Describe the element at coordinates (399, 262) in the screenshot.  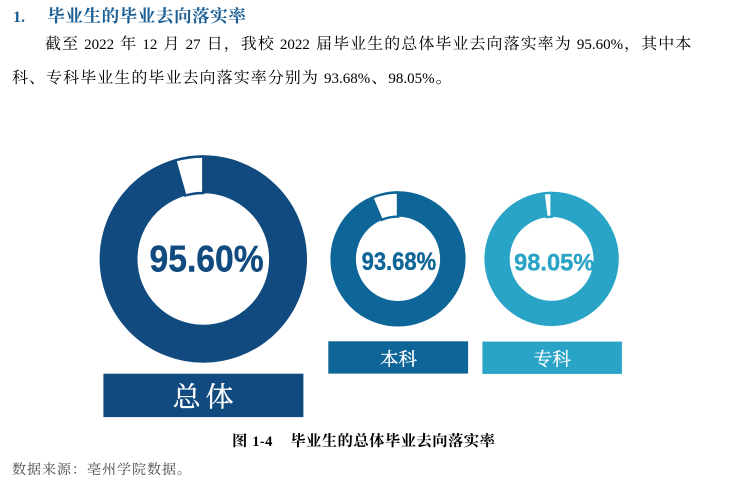
I see `svg-text: 93.68%` at that location.